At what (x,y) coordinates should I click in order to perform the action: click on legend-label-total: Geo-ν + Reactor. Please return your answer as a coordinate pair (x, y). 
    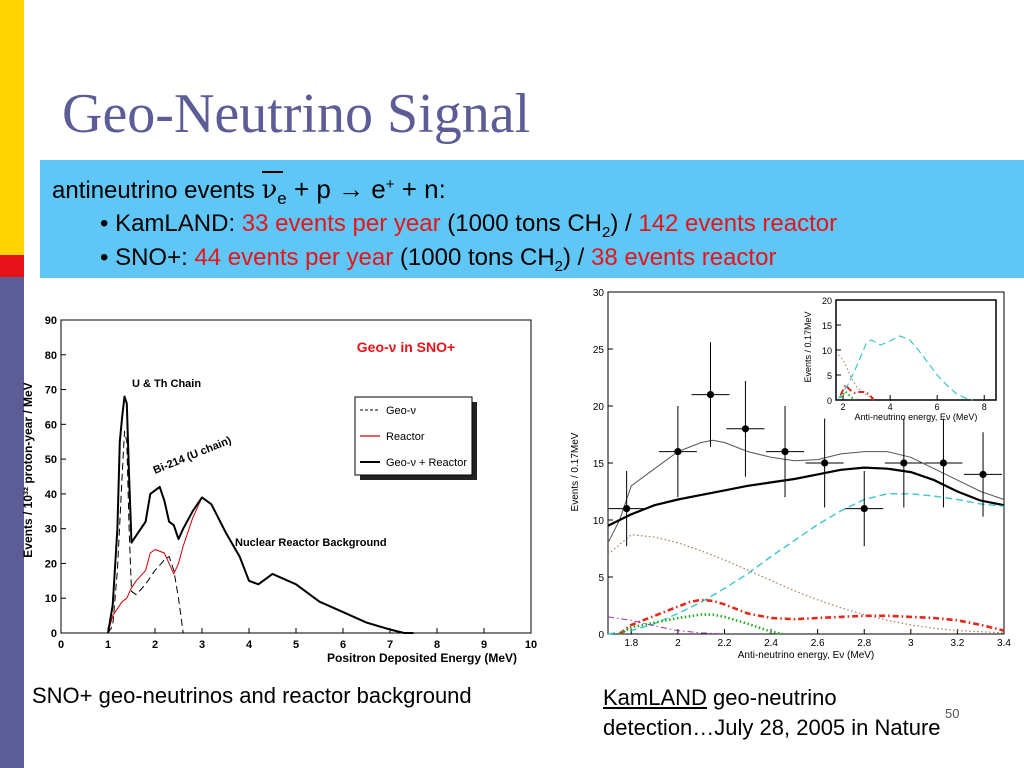
    Looking at the image, I should click on (426, 463).